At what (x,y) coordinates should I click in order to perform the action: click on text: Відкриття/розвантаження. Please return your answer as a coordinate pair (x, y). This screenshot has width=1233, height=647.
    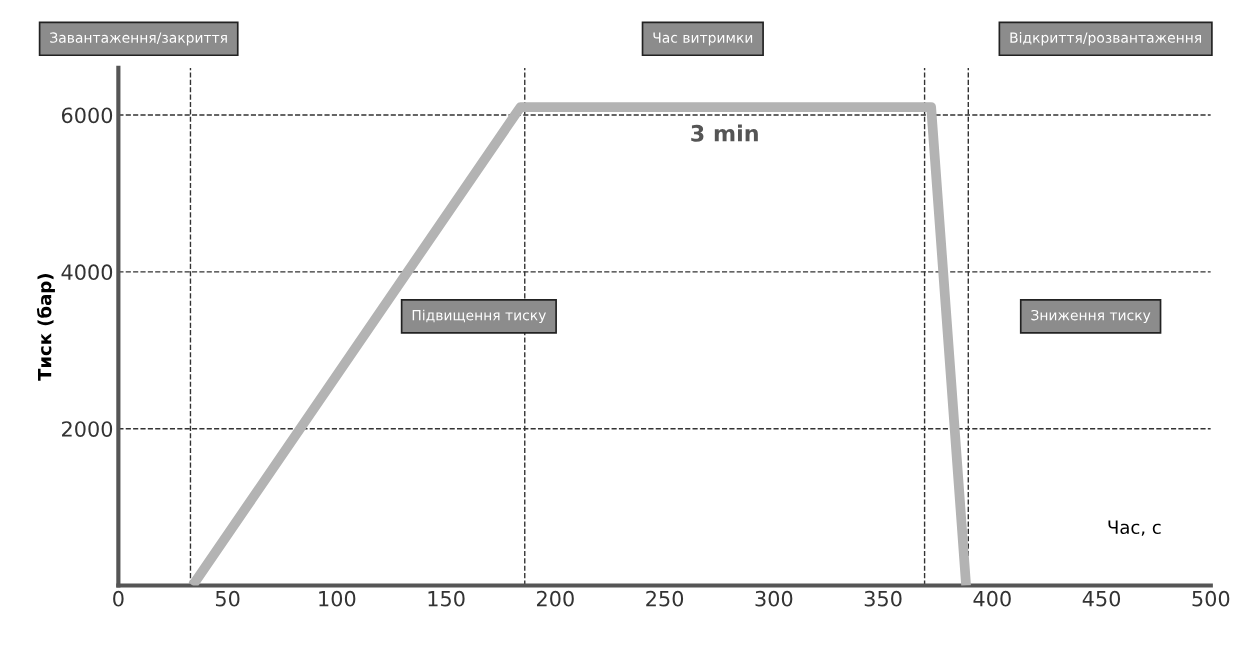
    Looking at the image, I should click on (1105, 39).